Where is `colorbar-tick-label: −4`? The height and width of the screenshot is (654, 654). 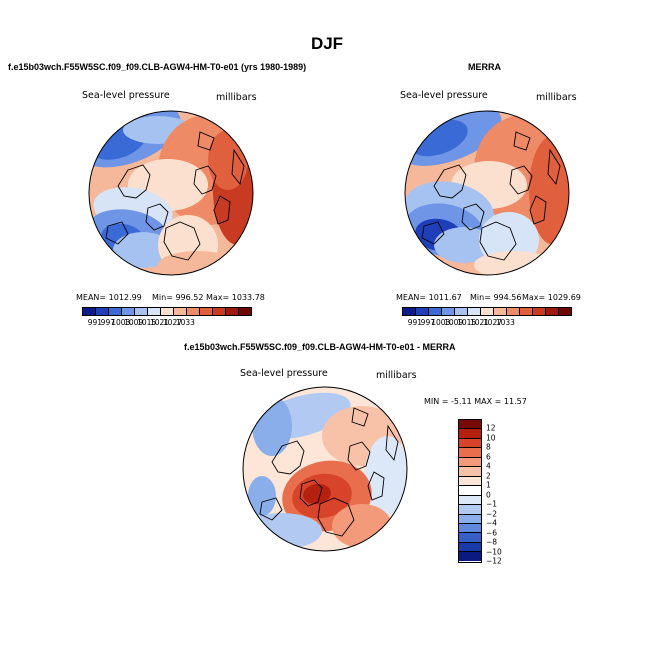
colorbar-tick-label: −4 is located at coordinates (492, 523).